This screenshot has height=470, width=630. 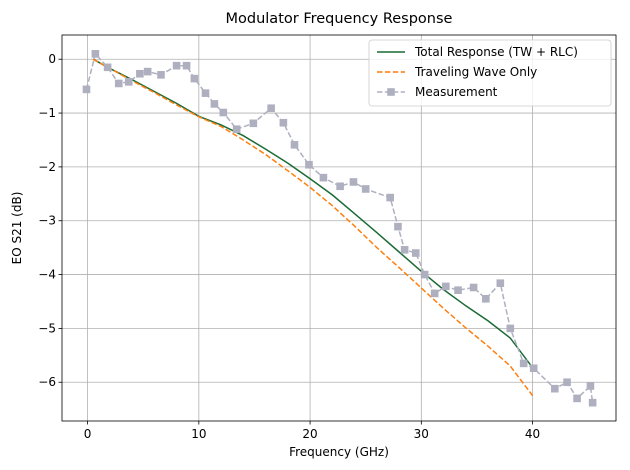 What do you see at coordinates (47, 382) in the screenshot?
I see `y-tick-label: −6` at bounding box center [47, 382].